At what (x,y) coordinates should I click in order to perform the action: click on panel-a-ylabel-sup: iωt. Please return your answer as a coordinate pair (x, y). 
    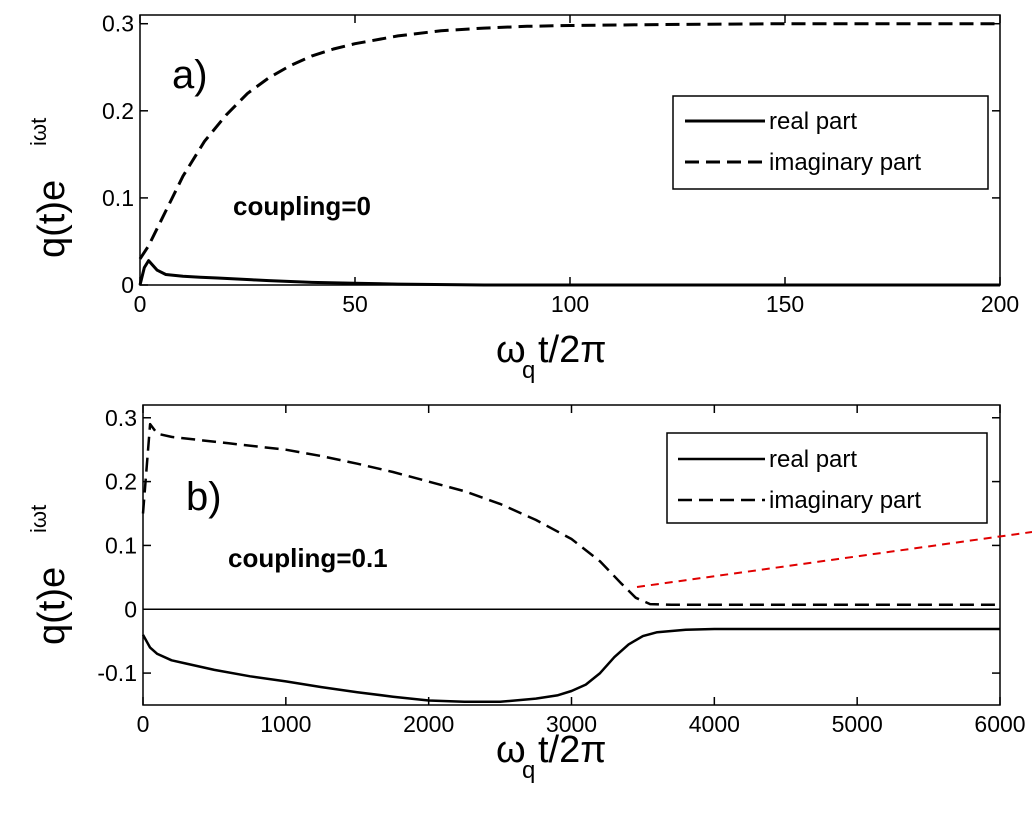
    Looking at the image, I should click on (38, 132).